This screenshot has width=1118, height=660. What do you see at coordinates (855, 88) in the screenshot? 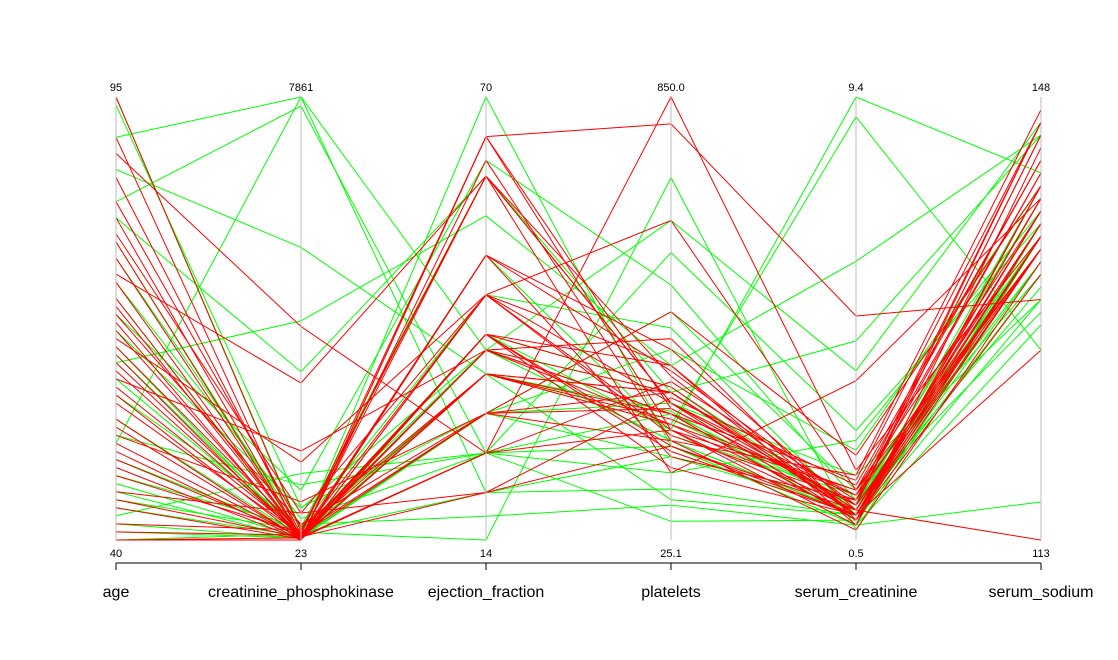
I see `axis-max-label: 9.4` at bounding box center [855, 88].